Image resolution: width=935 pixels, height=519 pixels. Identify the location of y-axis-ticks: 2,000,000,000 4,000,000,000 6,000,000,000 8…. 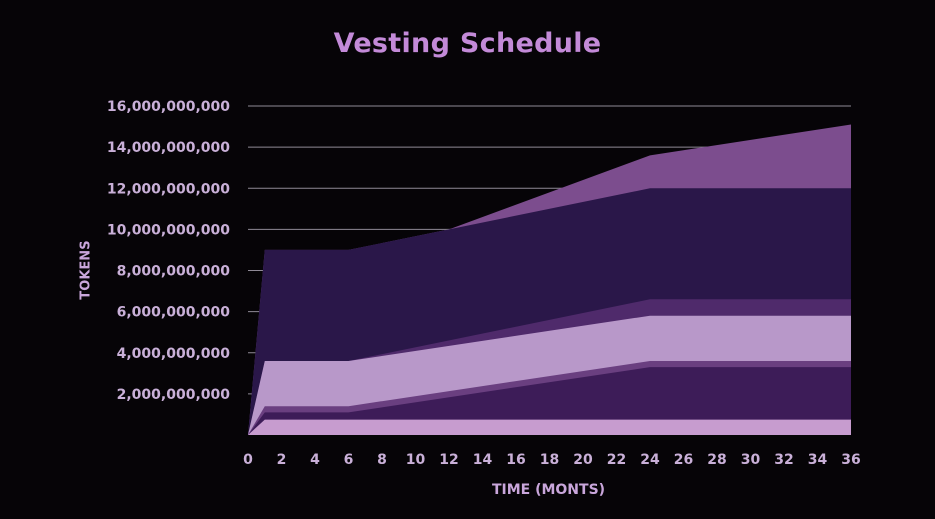
(168, 251).